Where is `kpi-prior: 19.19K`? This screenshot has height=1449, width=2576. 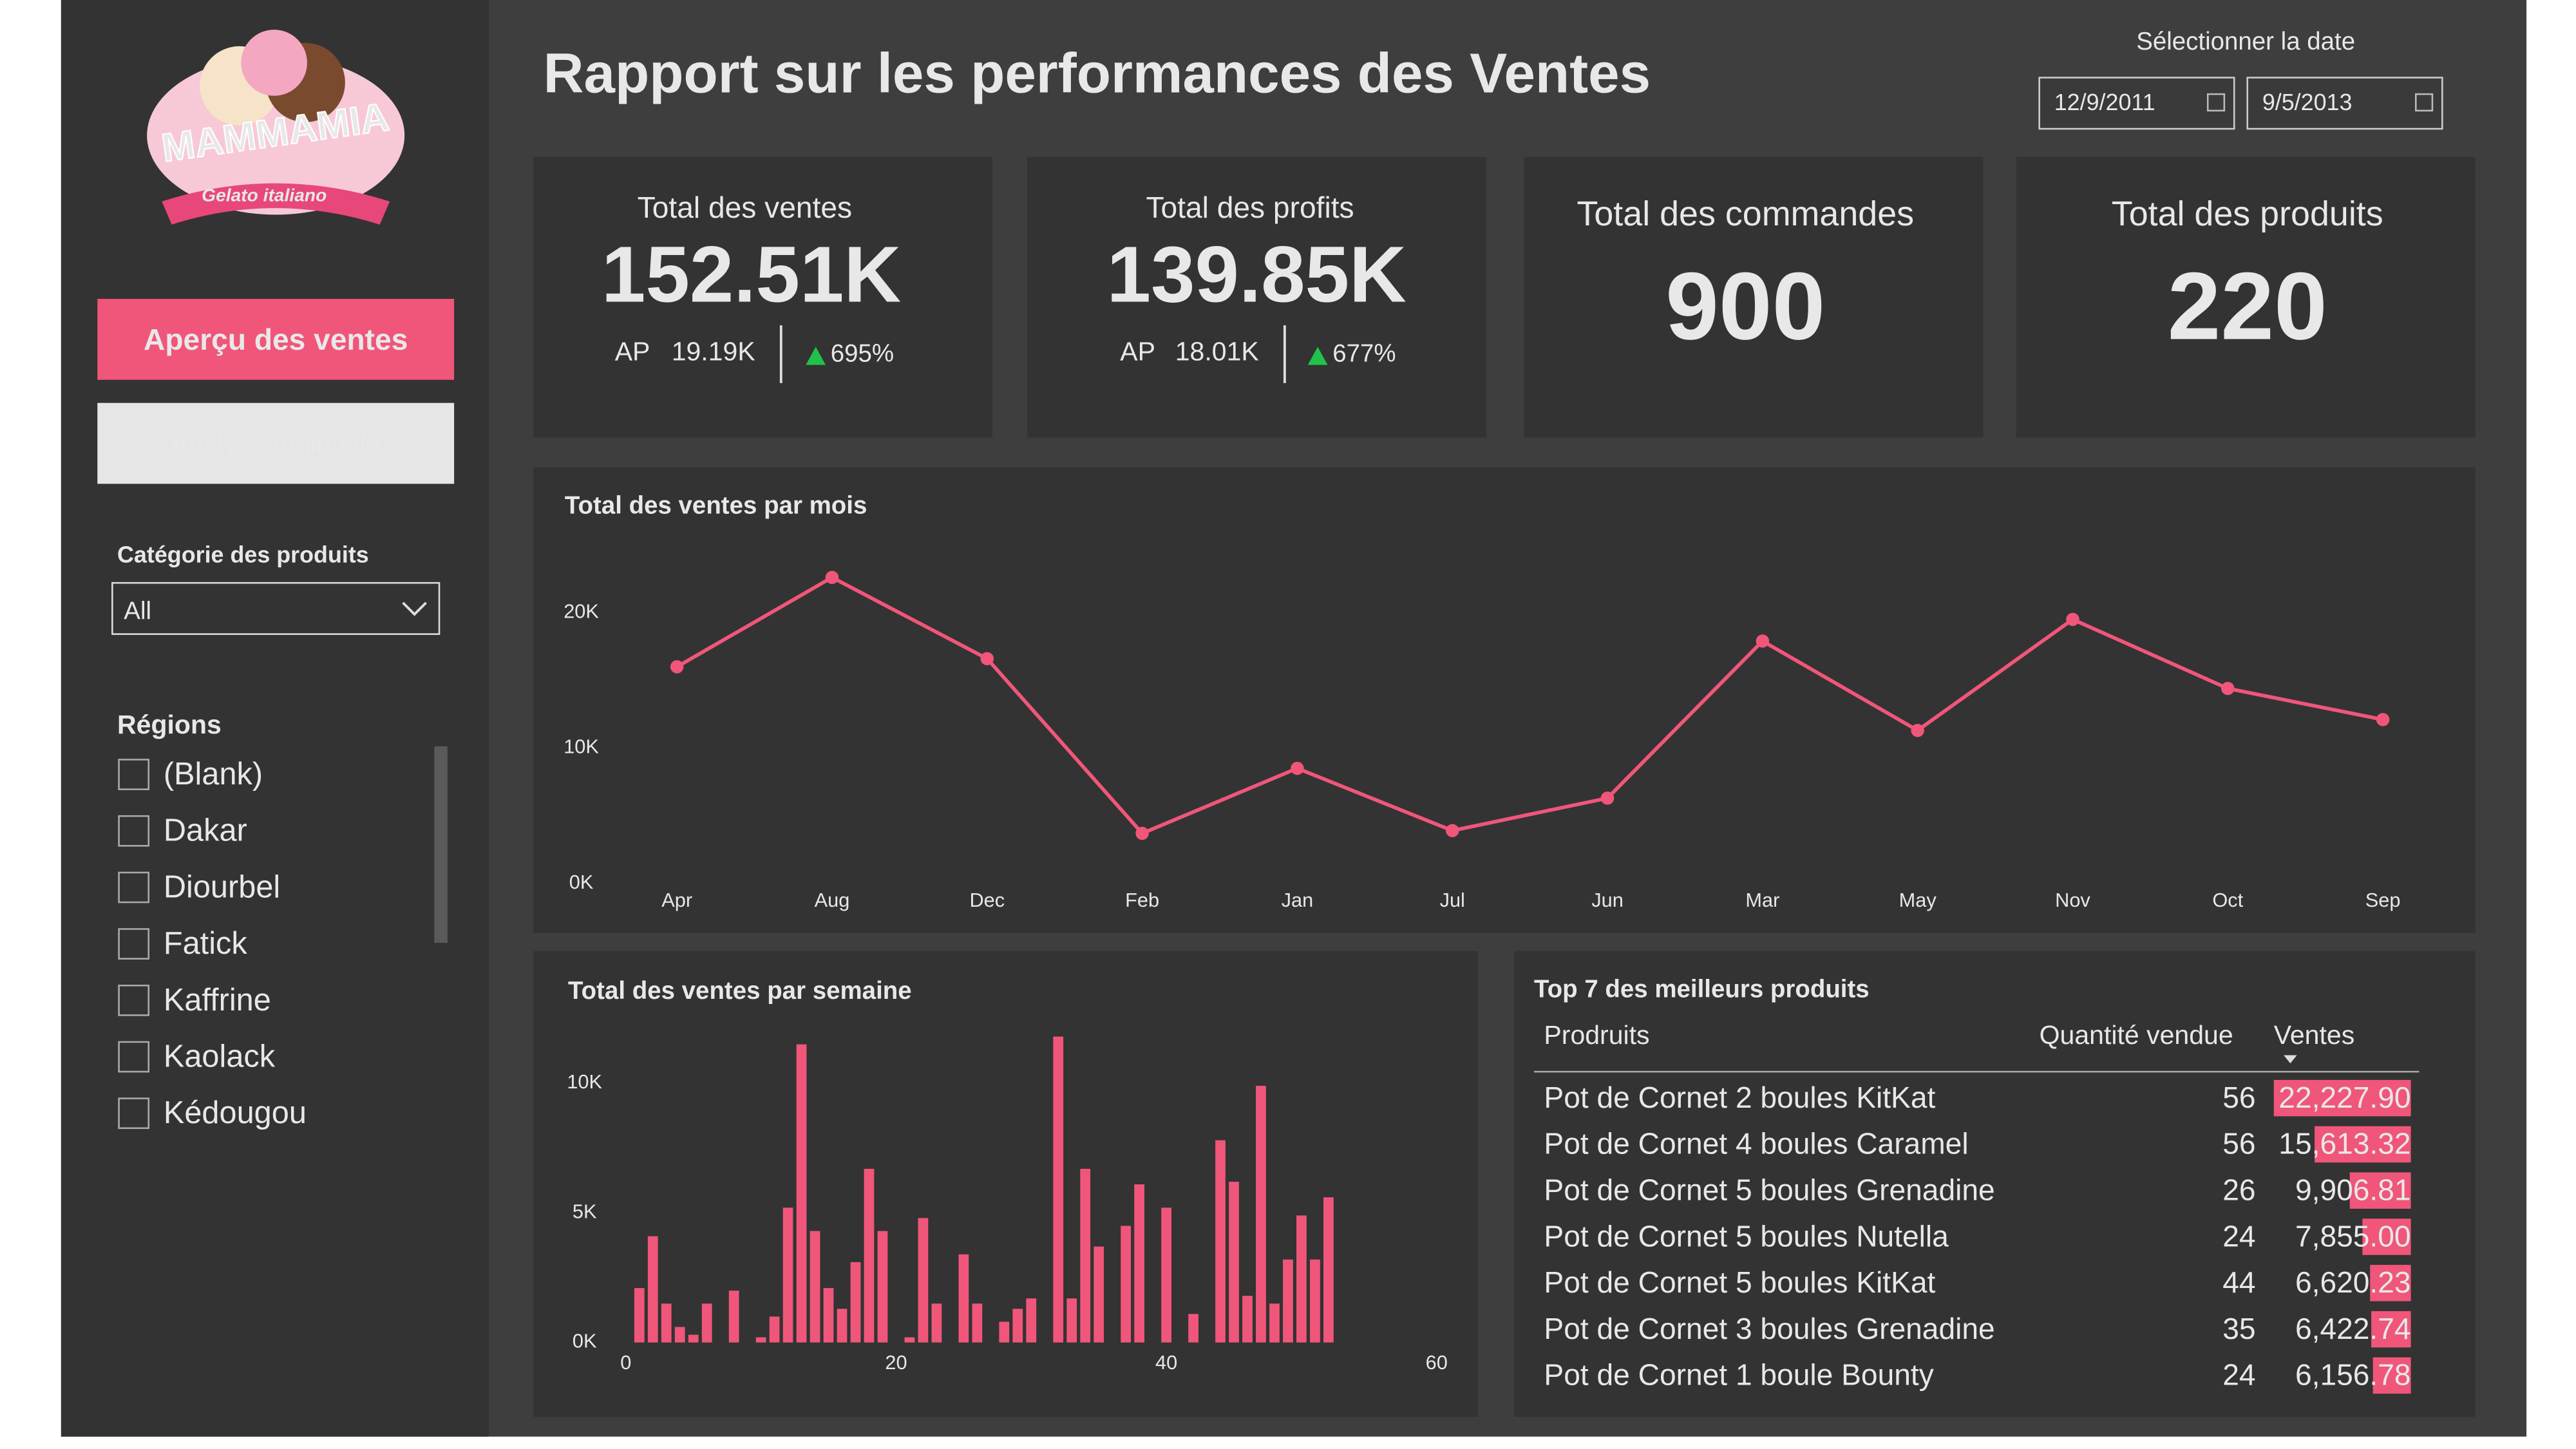 kpi-prior: 19.19K is located at coordinates (714, 351).